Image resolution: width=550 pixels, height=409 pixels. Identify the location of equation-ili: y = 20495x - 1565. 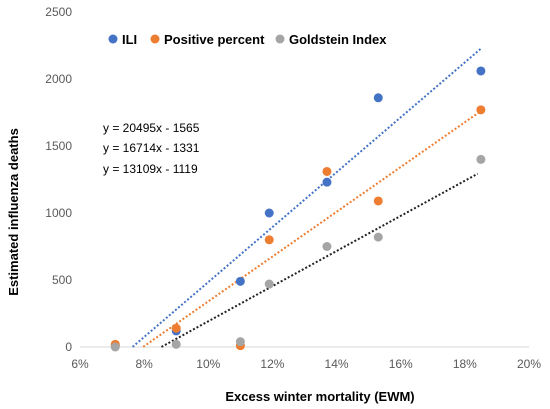
(151, 128).